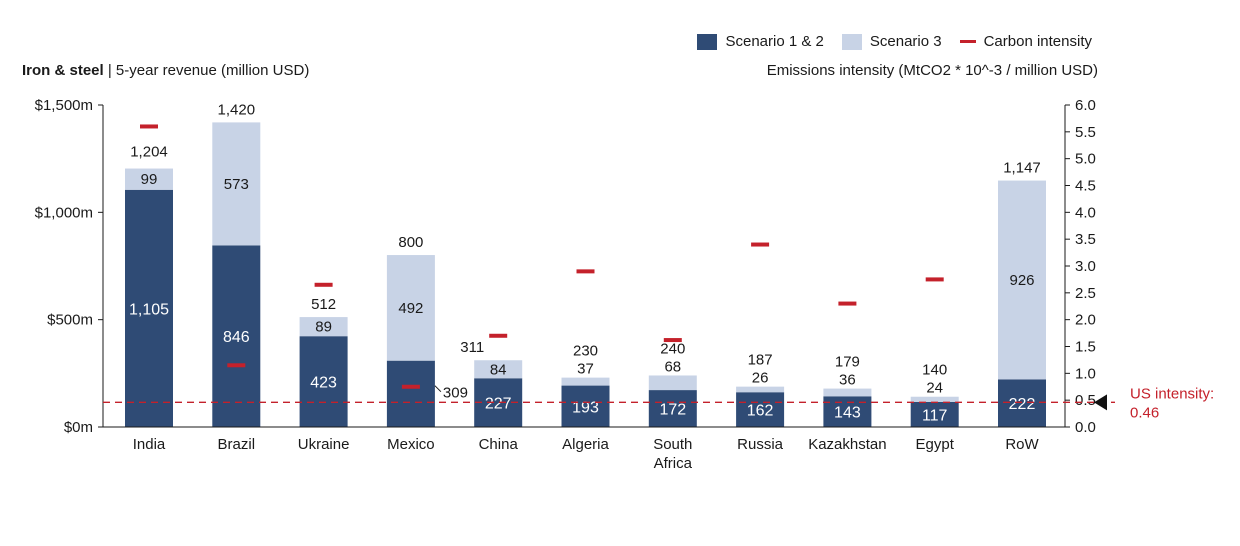 The height and width of the screenshot is (546, 1240). Describe the element at coordinates (760, 378) in the screenshot. I see `value-label-scenario-3: 26` at that location.